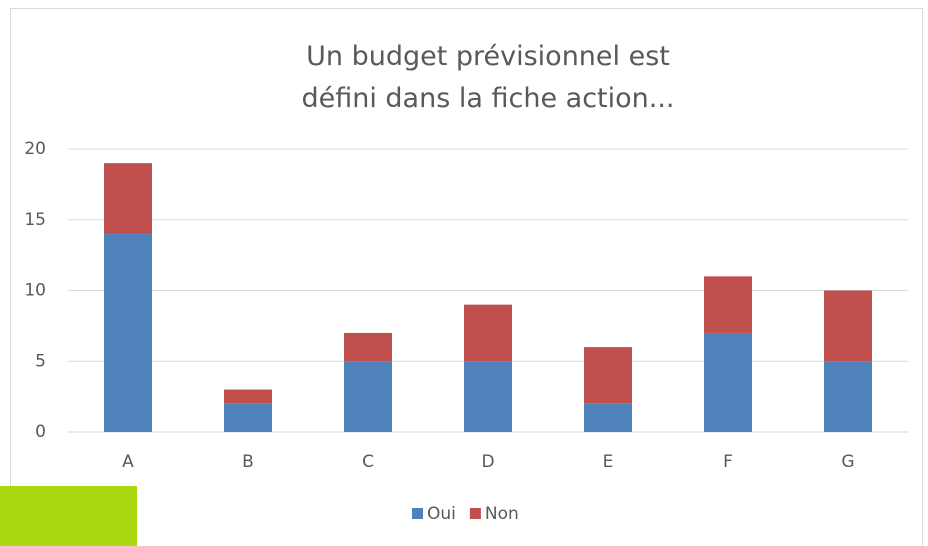 Image resolution: width=928 pixels, height=546 pixels. What do you see at coordinates (441, 514) in the screenshot?
I see `legend-label: Oui` at bounding box center [441, 514].